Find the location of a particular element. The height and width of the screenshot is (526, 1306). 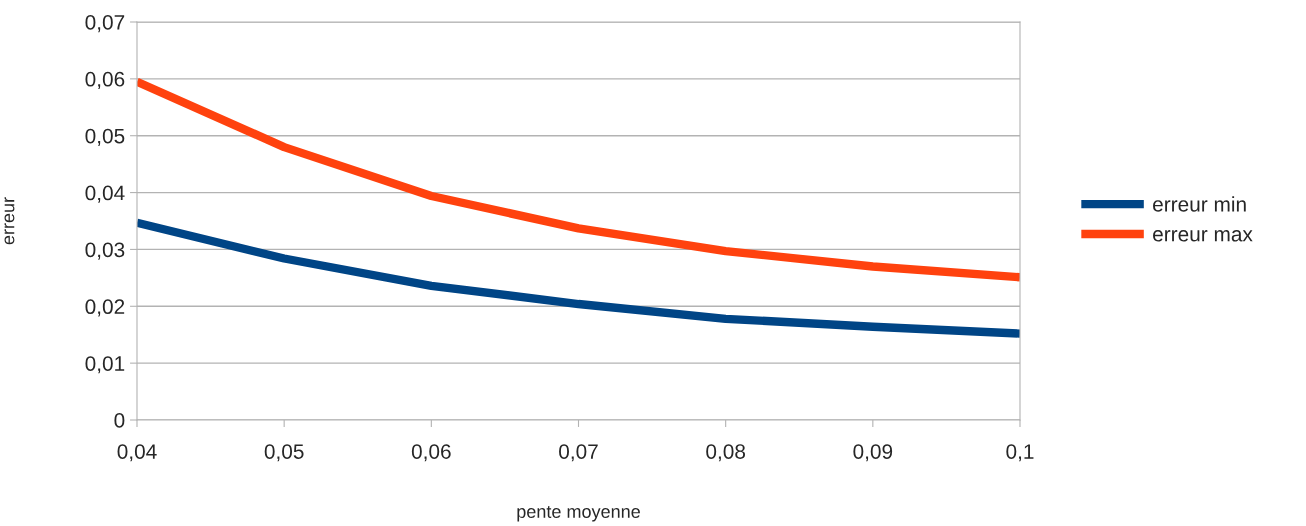

y-tick-label: 0,06 is located at coordinates (105, 80).